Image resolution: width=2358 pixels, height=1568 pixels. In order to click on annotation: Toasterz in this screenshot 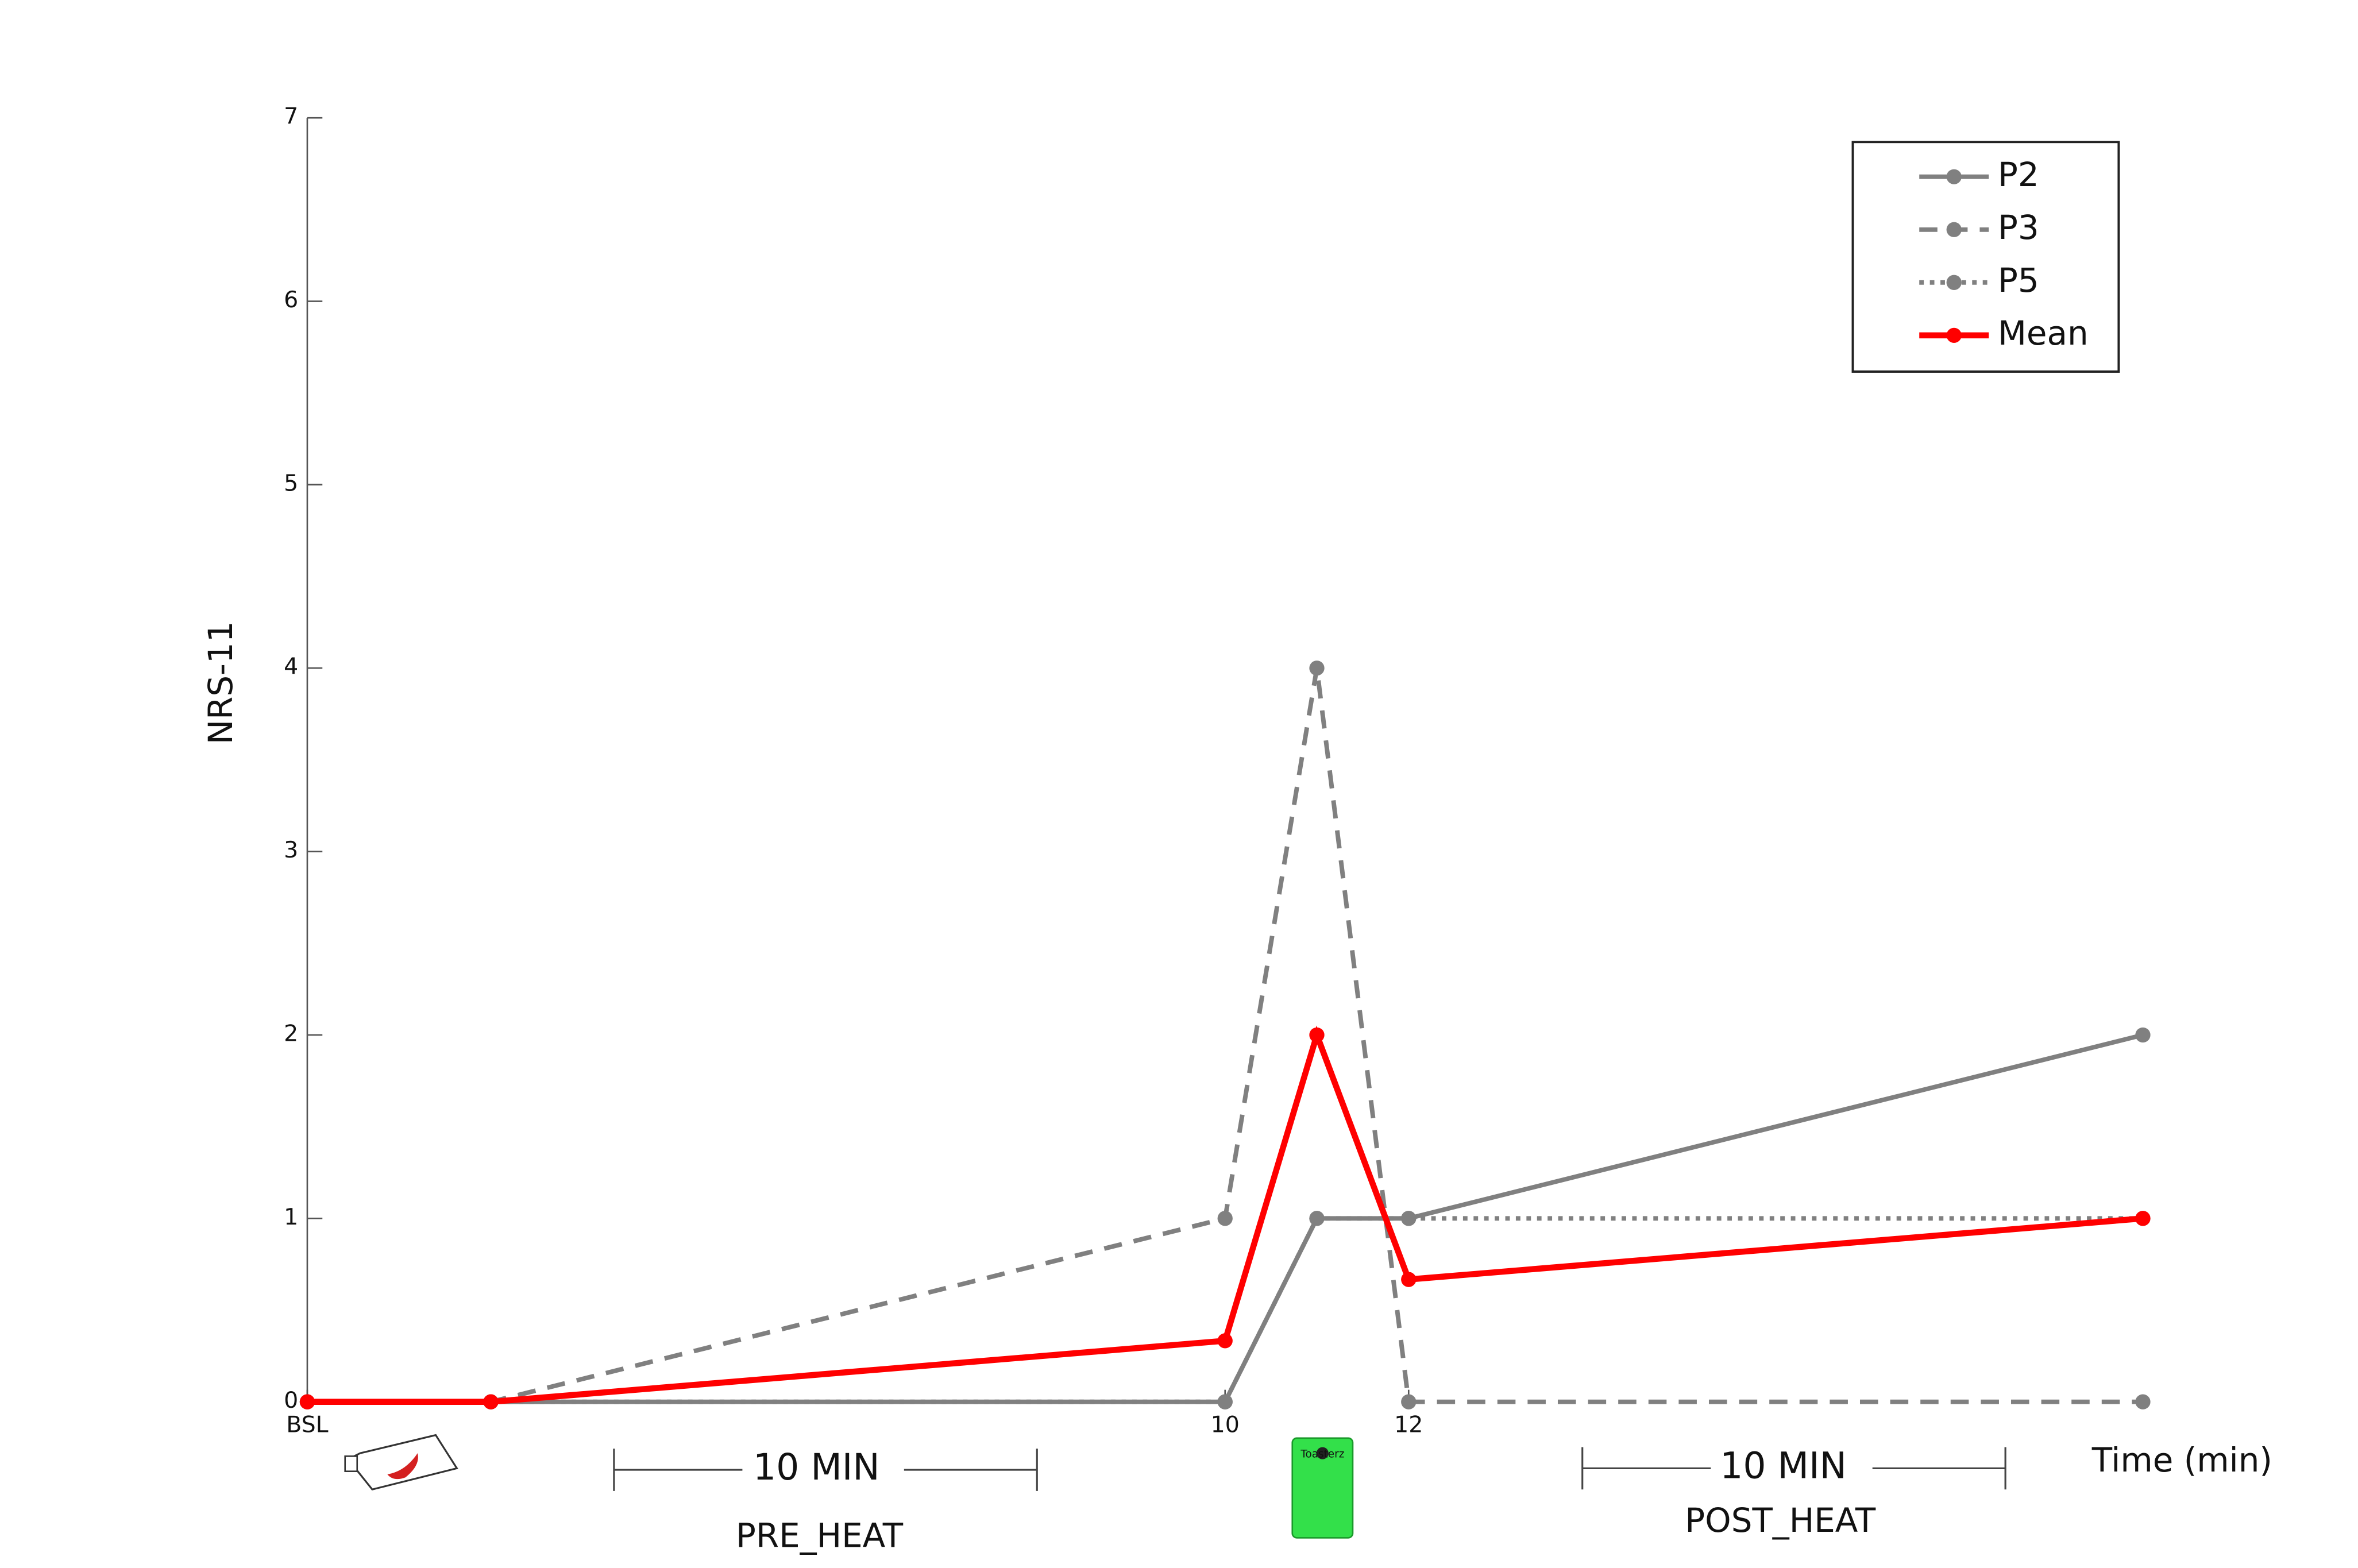, I will do `click(1322, 1455)`.